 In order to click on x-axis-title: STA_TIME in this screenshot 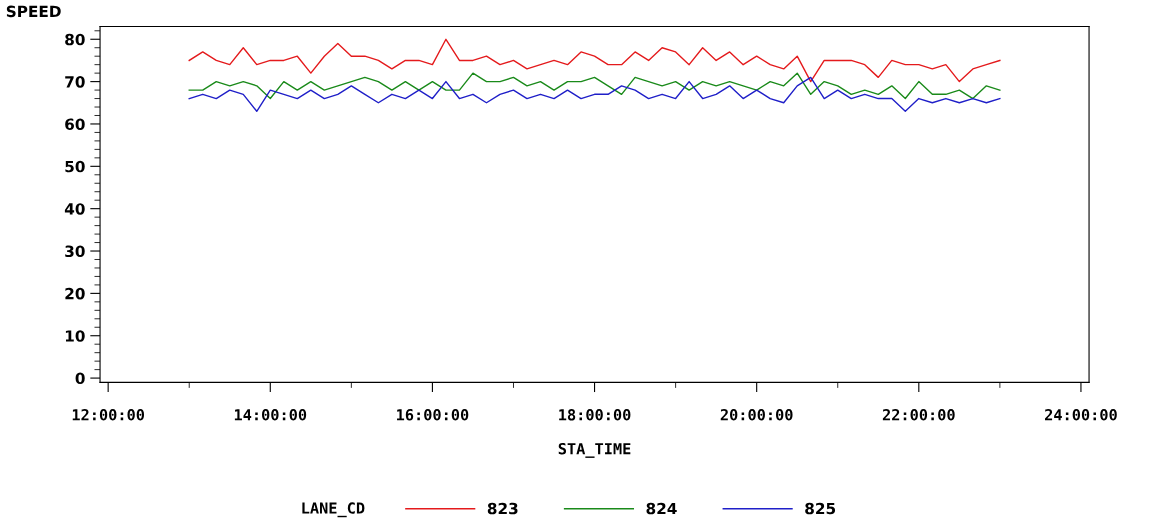, I will do `click(594, 450)`.